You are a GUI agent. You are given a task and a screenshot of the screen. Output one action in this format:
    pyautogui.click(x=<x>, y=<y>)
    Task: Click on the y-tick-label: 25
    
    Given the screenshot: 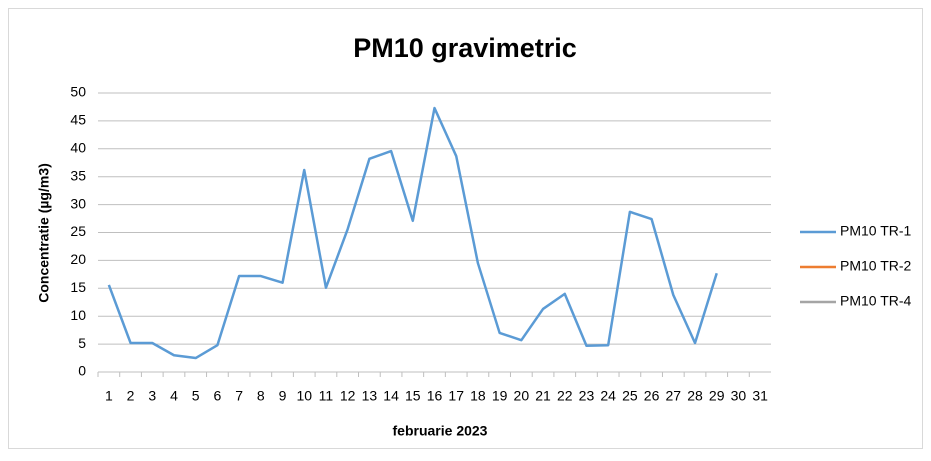 What is the action you would take?
    pyautogui.click(x=78, y=231)
    